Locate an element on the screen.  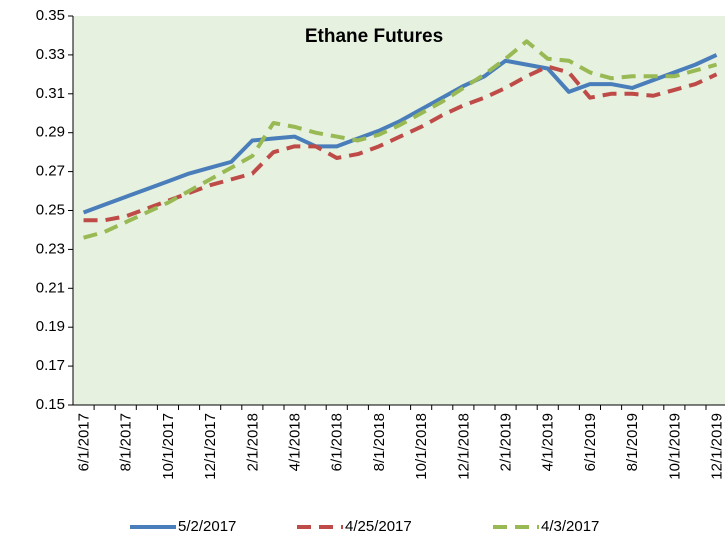
x-tick-label: 12/1/2017 is located at coordinates (210, 446).